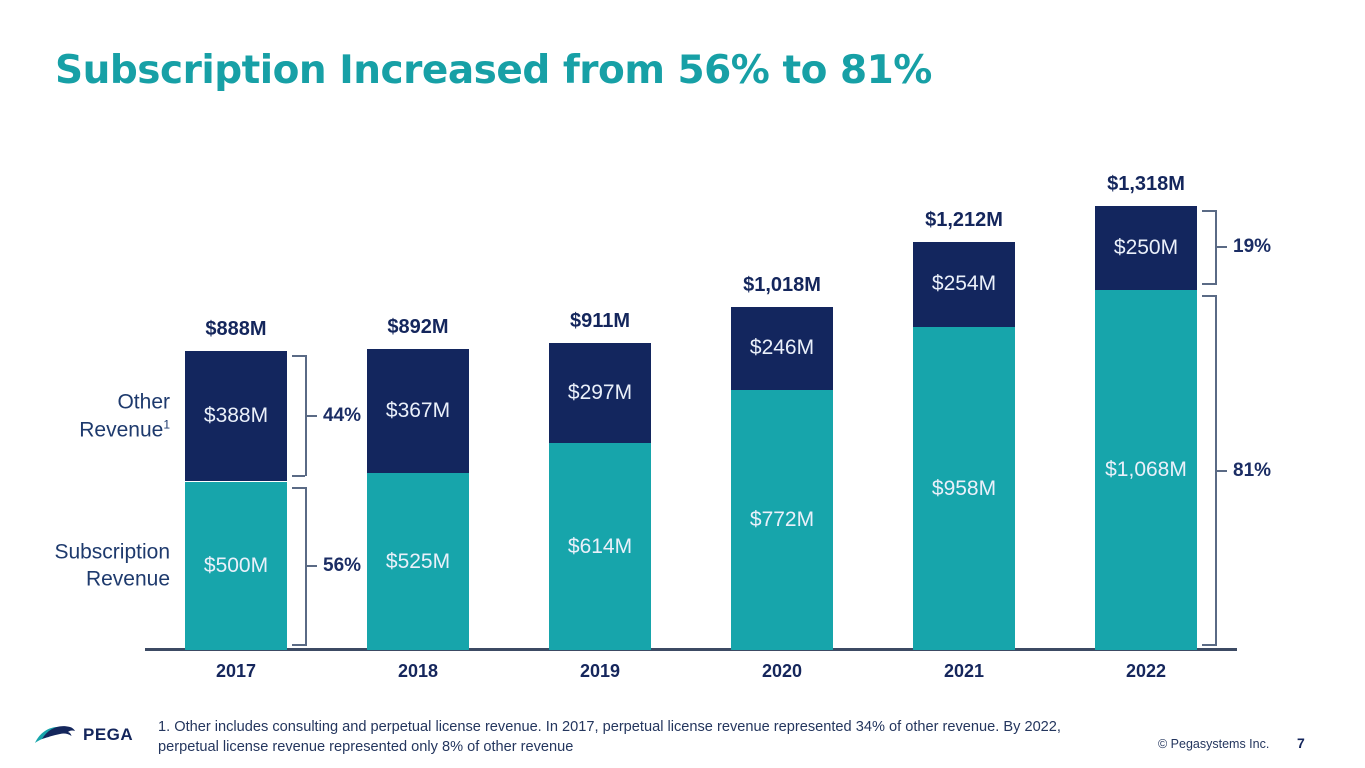 The width and height of the screenshot is (1365, 768). Describe the element at coordinates (600, 671) in the screenshot. I see `x-axis-tick-label: 2019` at that location.